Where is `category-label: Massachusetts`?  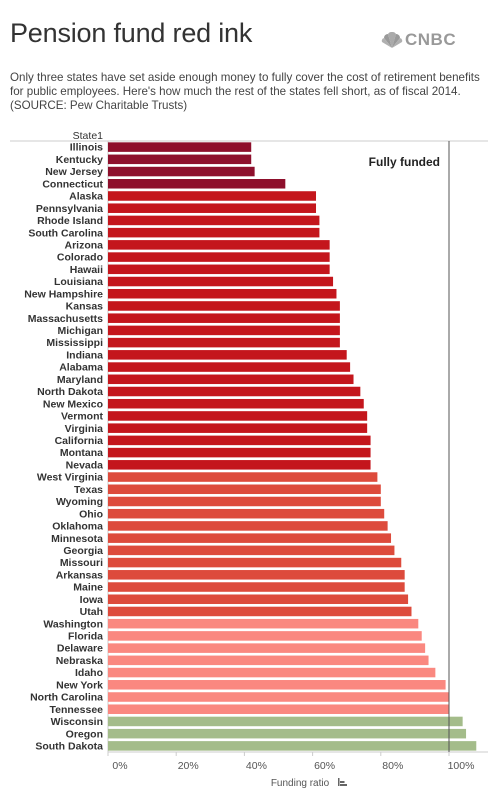
category-label: Massachusetts is located at coordinates (65, 319).